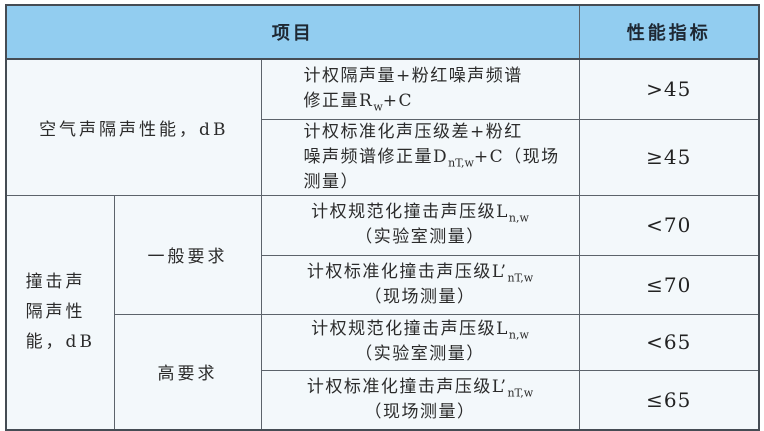  What do you see at coordinates (420, 225) in the screenshot?
I see `criterion-cell-lnw-general: 计权规范化撞击声压级Ln,w （实验室测量）` at bounding box center [420, 225].